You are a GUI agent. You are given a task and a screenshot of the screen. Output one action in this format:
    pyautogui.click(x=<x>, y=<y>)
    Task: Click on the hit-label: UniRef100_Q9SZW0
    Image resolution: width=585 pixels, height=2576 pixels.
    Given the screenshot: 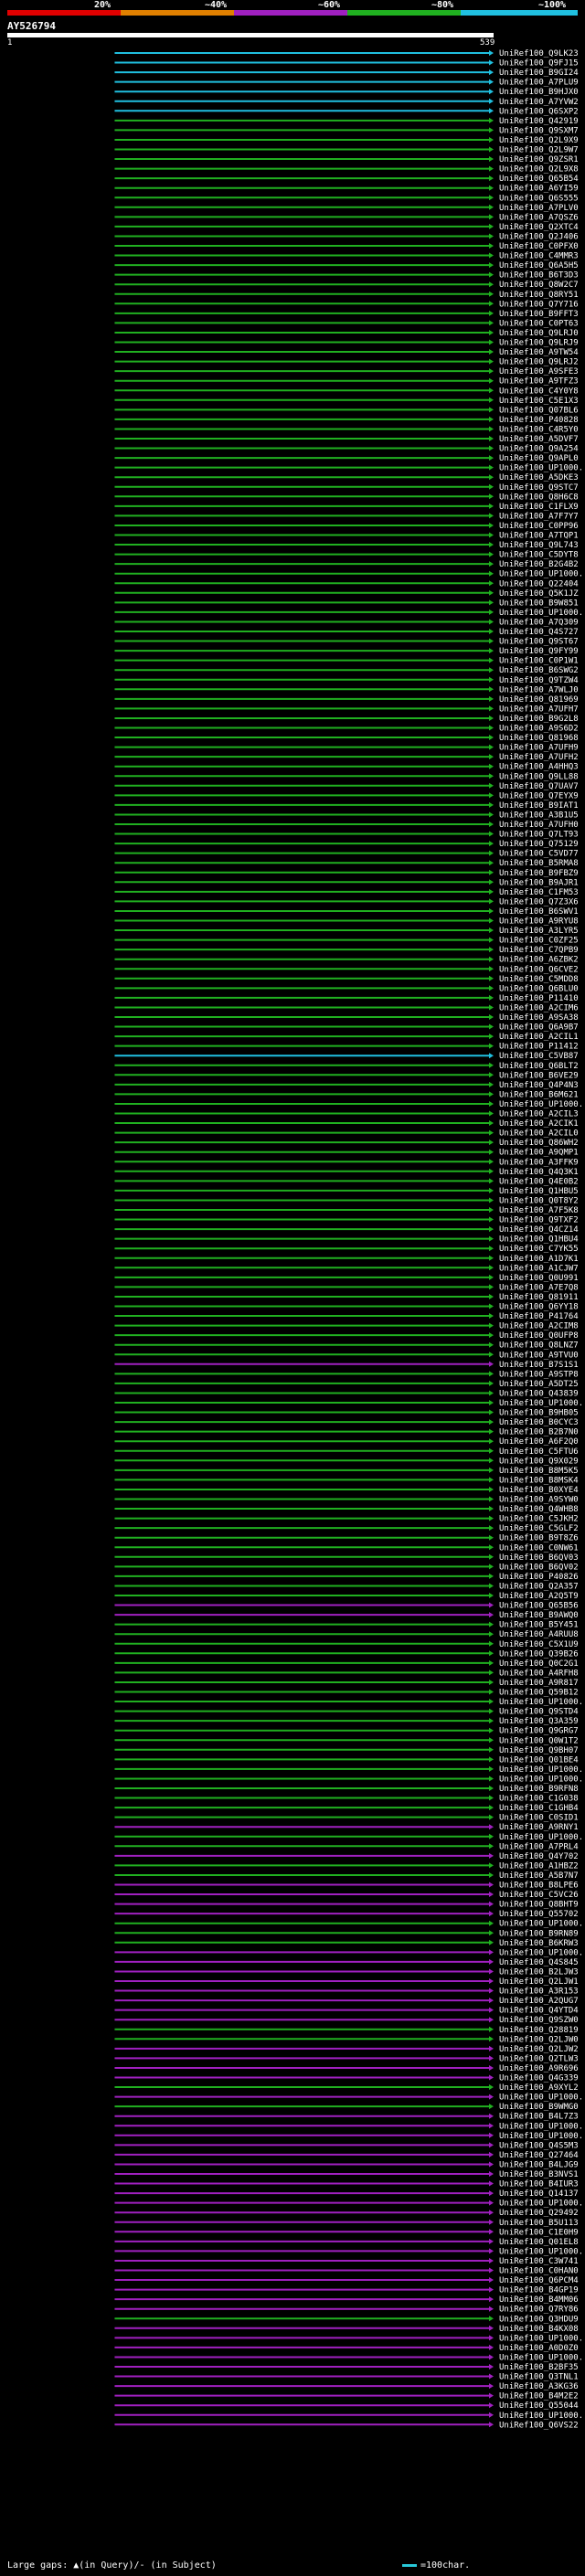 What is the action you would take?
    pyautogui.click(x=539, y=2020)
    